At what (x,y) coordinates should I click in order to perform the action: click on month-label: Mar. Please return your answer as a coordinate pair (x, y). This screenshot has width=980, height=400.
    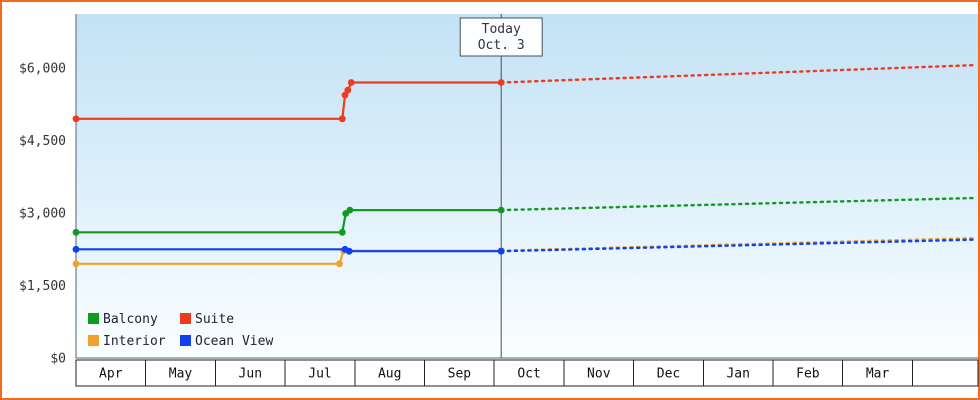
    Looking at the image, I should click on (878, 374).